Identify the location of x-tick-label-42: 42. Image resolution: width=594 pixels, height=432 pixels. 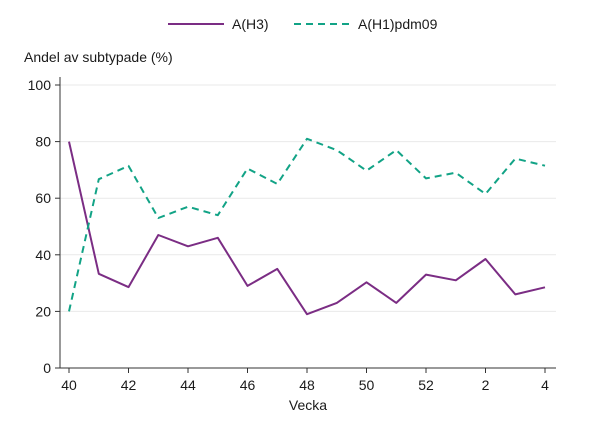
(129, 385).